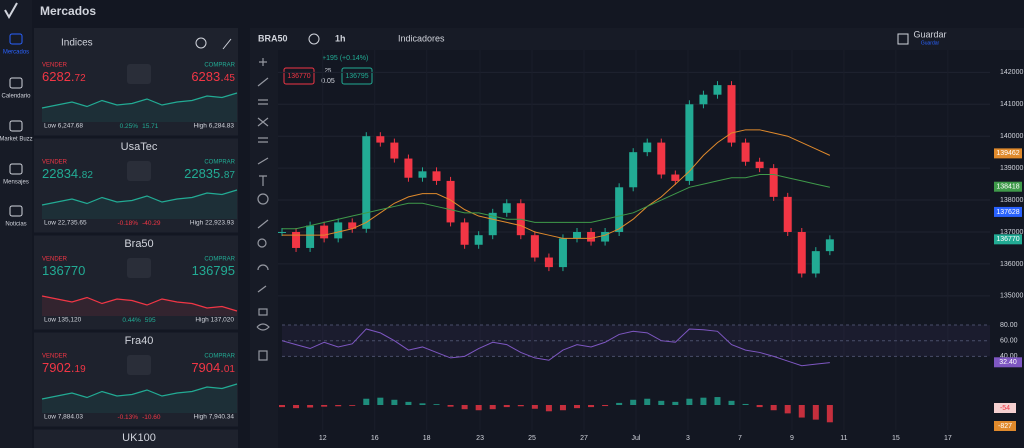 This screenshot has height=448, width=1024. Describe the element at coordinates (328, 81) in the screenshot. I see `legend-spread: 0.05` at that location.